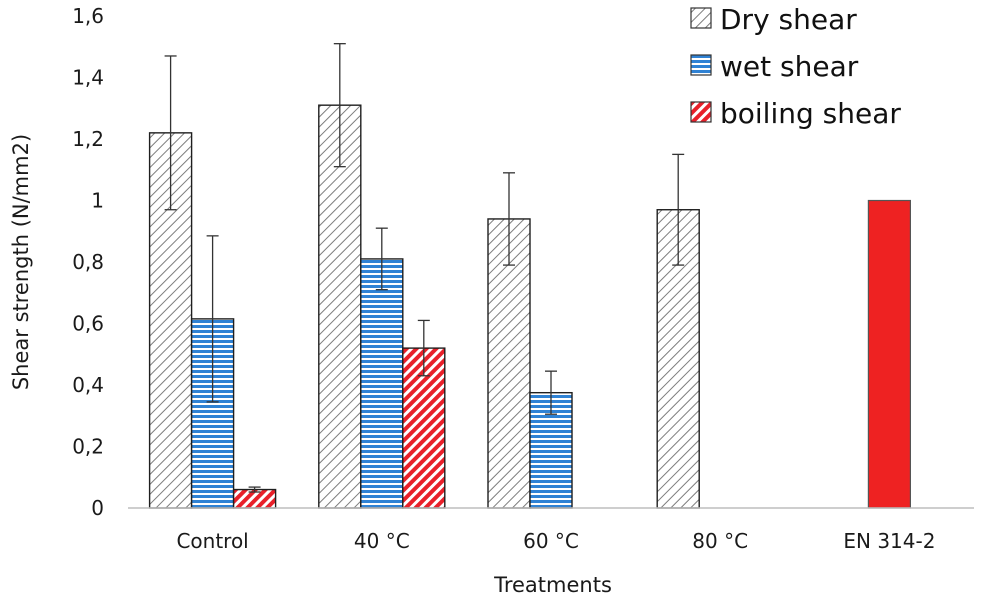  I want to click on legend-item-dry-shear: Dry shear, so click(773, 19).